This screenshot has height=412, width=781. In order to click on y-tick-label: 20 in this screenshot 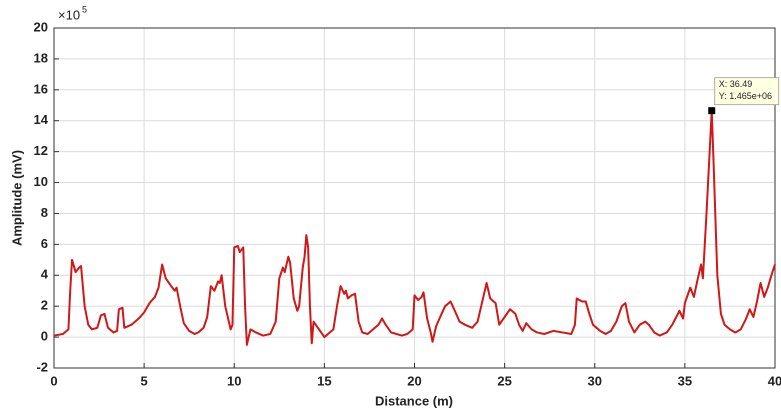, I will do `click(41, 26)`.